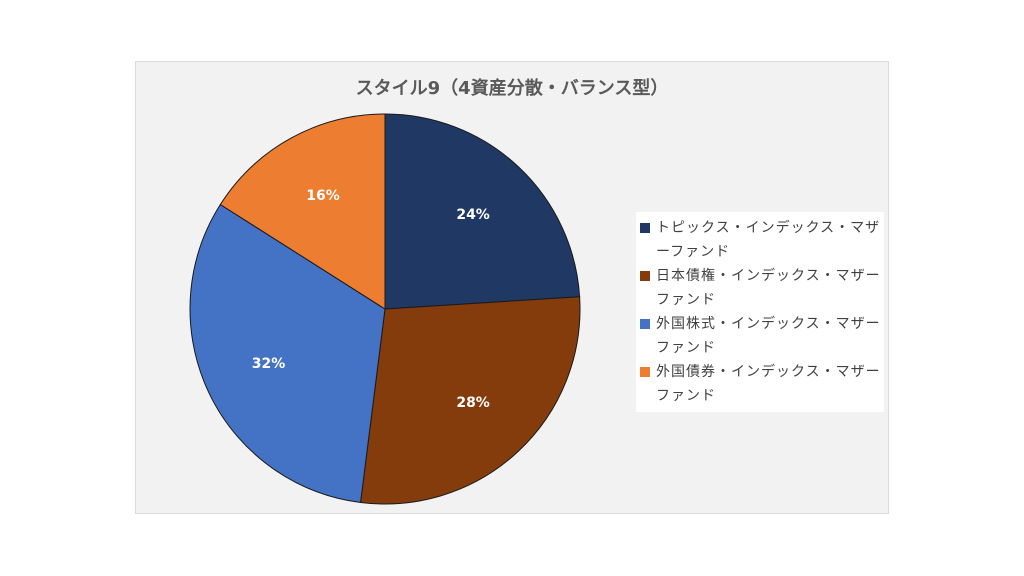 This screenshot has width=1024, height=576. I want to click on legend-item: トピックス・インデックス・マザーファンド, so click(760, 240).